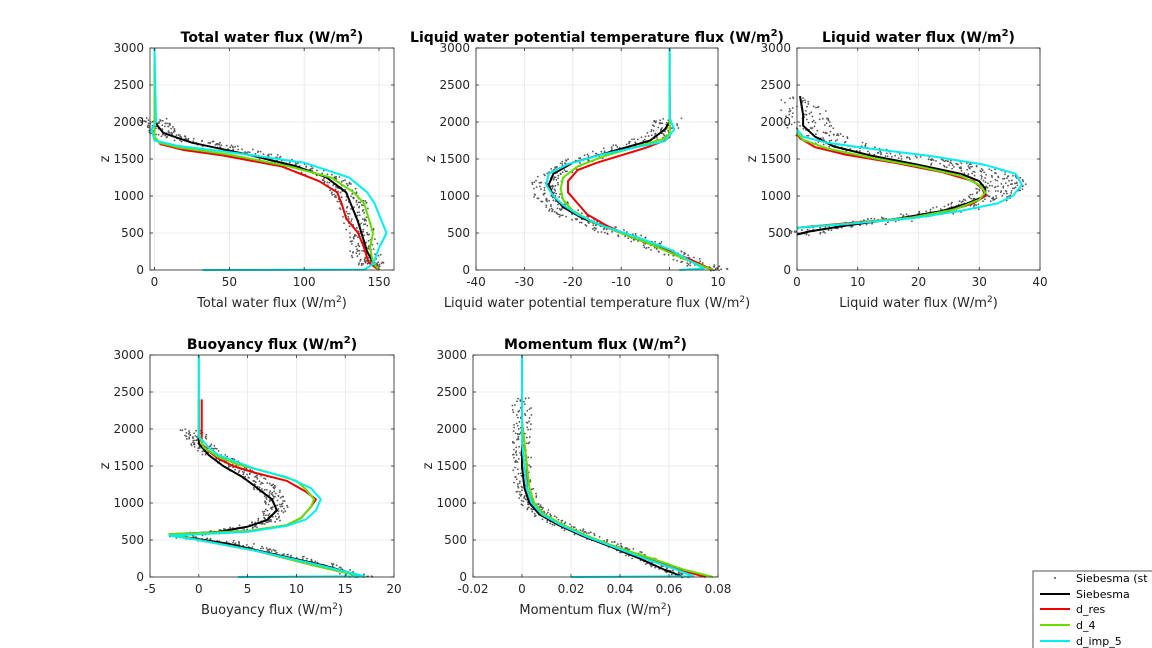 This screenshot has height=648, width=1152. What do you see at coordinates (128, 466) in the screenshot?
I see `y-tick-label: 1500` at bounding box center [128, 466].